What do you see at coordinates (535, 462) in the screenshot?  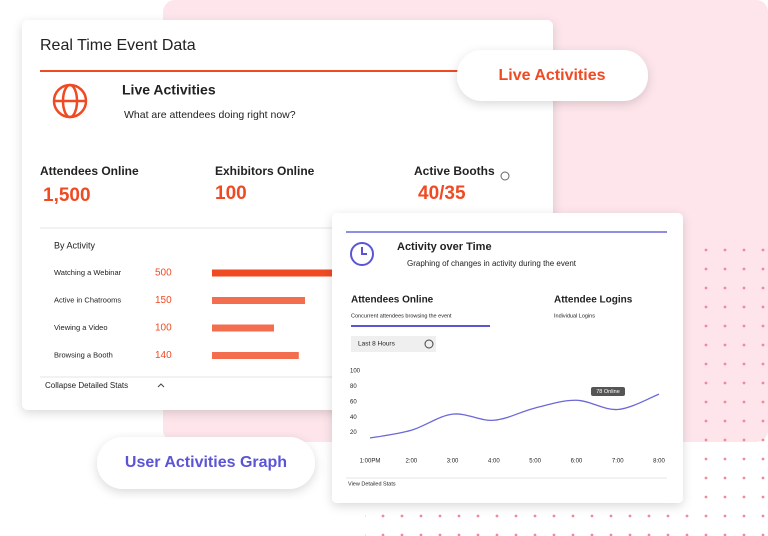 I see `x-tick-label: 5:00` at bounding box center [535, 462].